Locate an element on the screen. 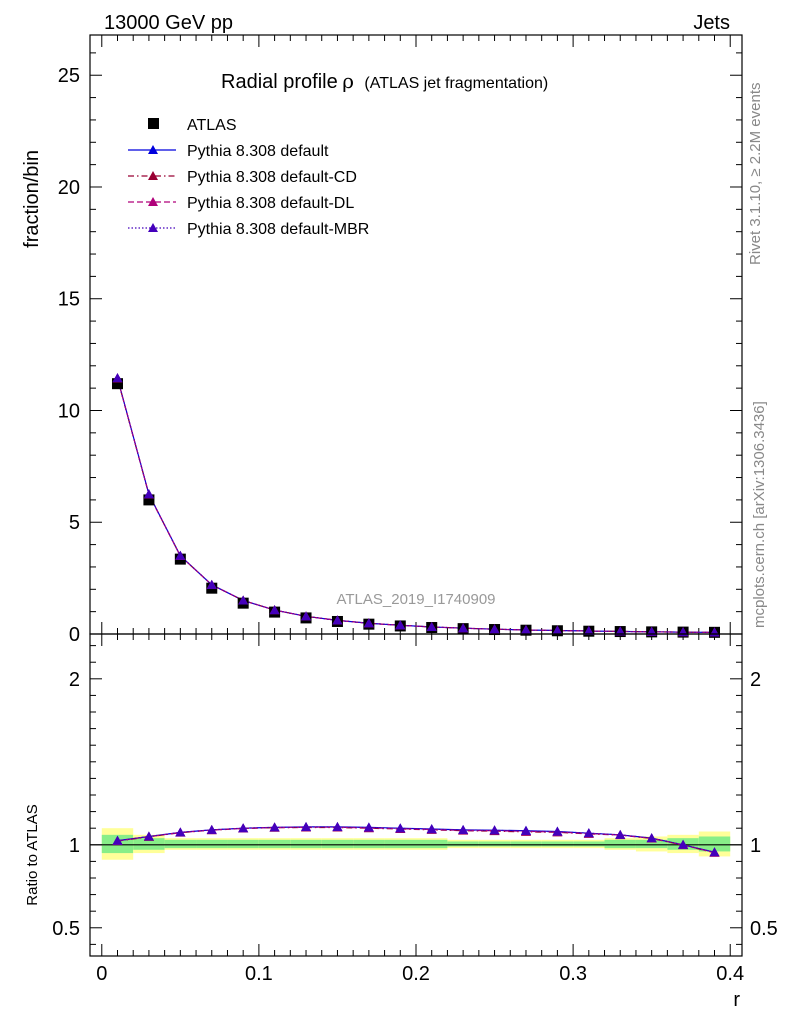 Image resolution: width=786 pixels, height=1024 pixels. x-tick-label: 0.4 is located at coordinates (730, 974).